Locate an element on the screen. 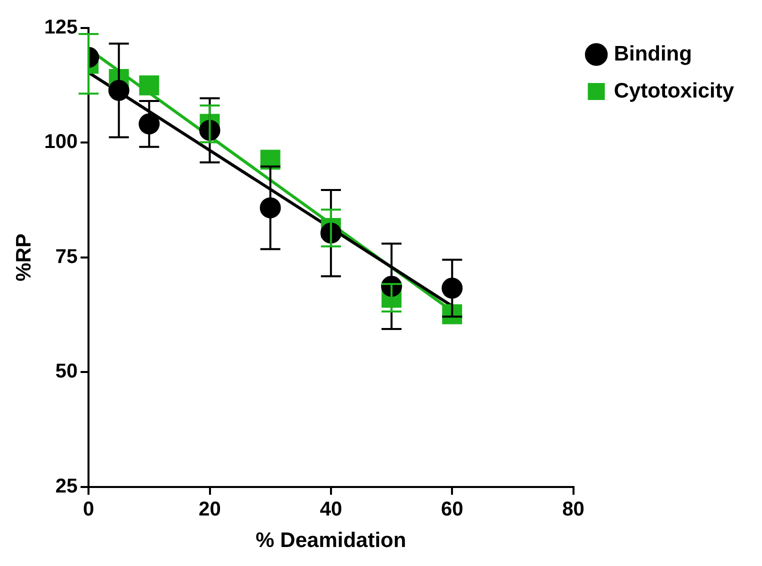 The width and height of the screenshot is (762, 566). x-axis-title: % Deamidation is located at coordinates (331, 540).